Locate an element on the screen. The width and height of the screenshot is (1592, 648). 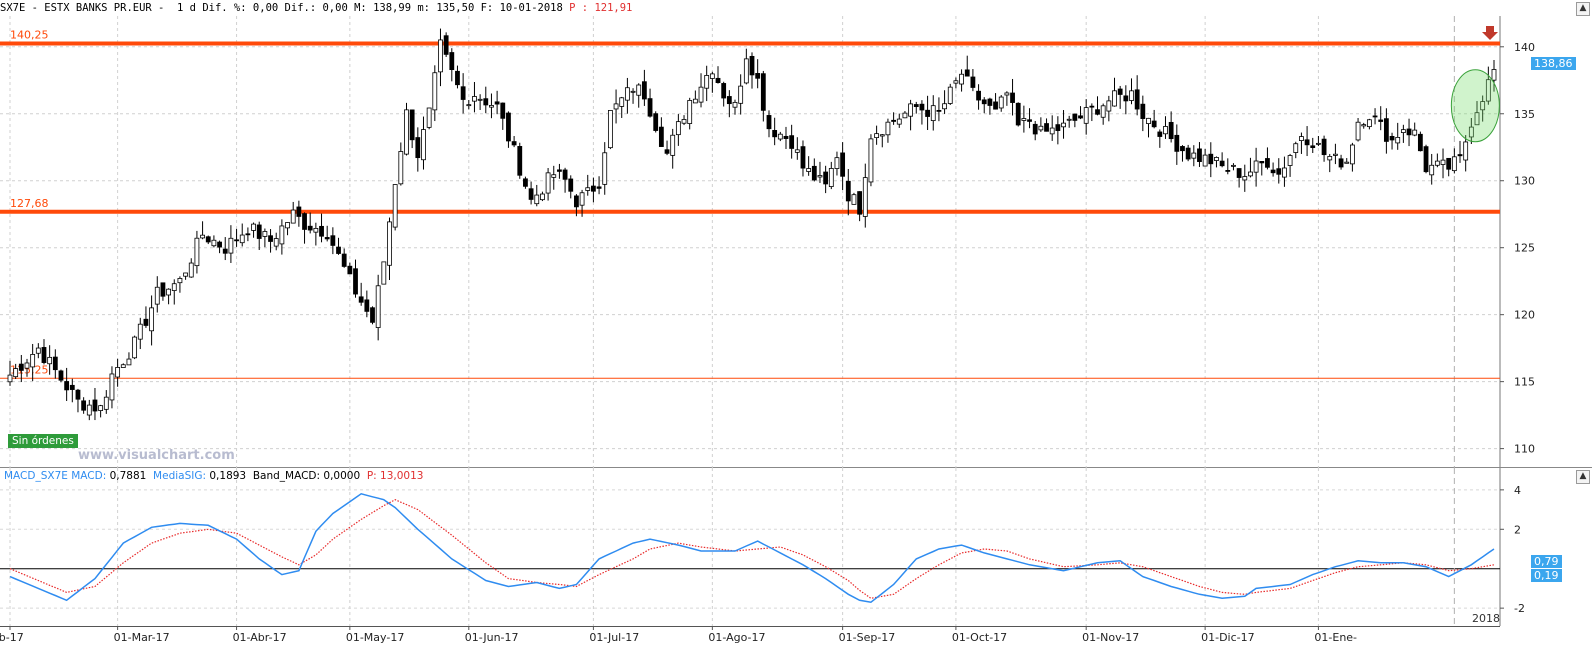
p-value: 121,91 is located at coordinates (613, 8).